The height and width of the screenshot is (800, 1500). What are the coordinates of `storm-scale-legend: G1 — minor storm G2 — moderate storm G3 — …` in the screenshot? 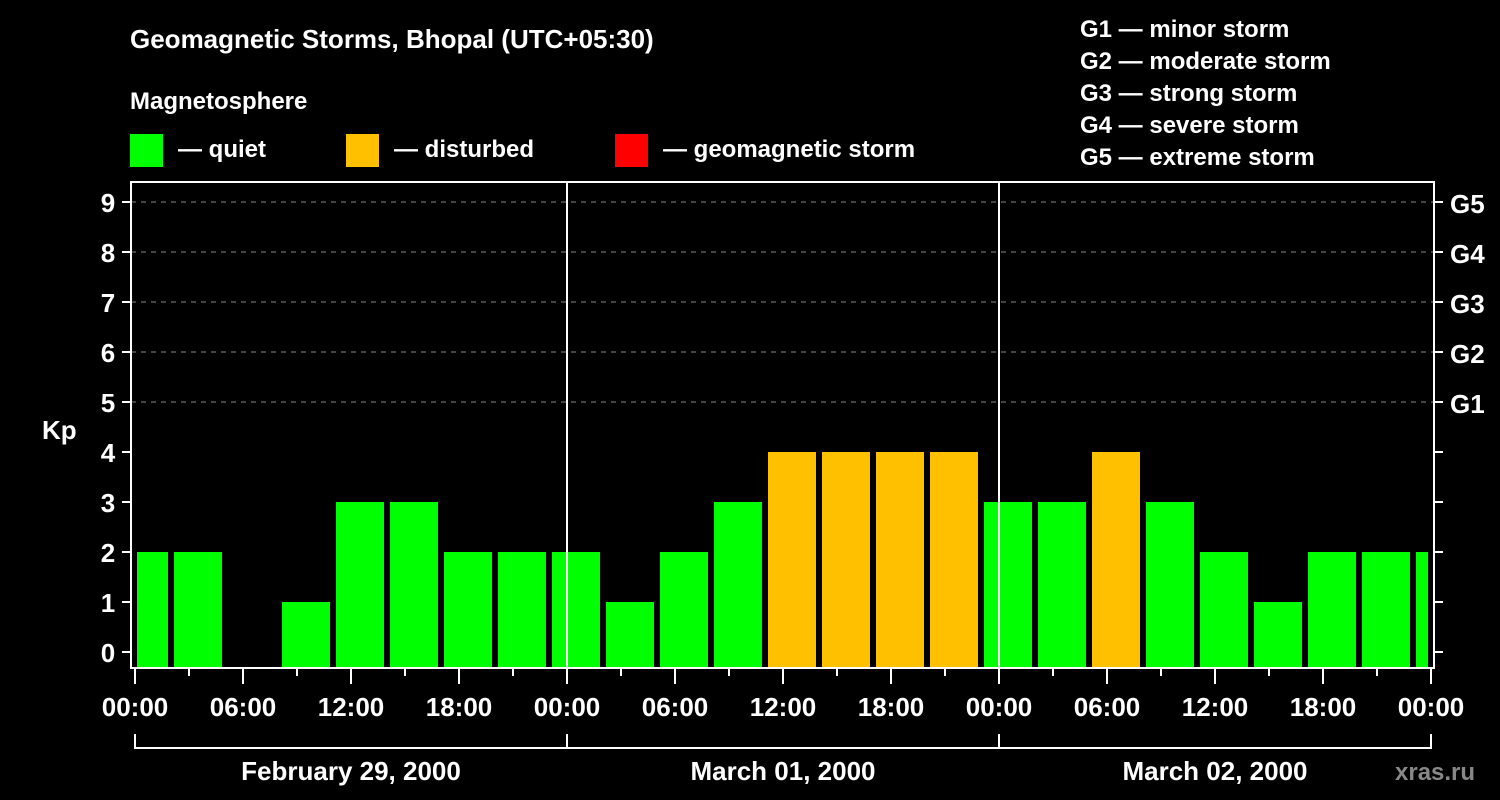 It's located at (1205, 93).